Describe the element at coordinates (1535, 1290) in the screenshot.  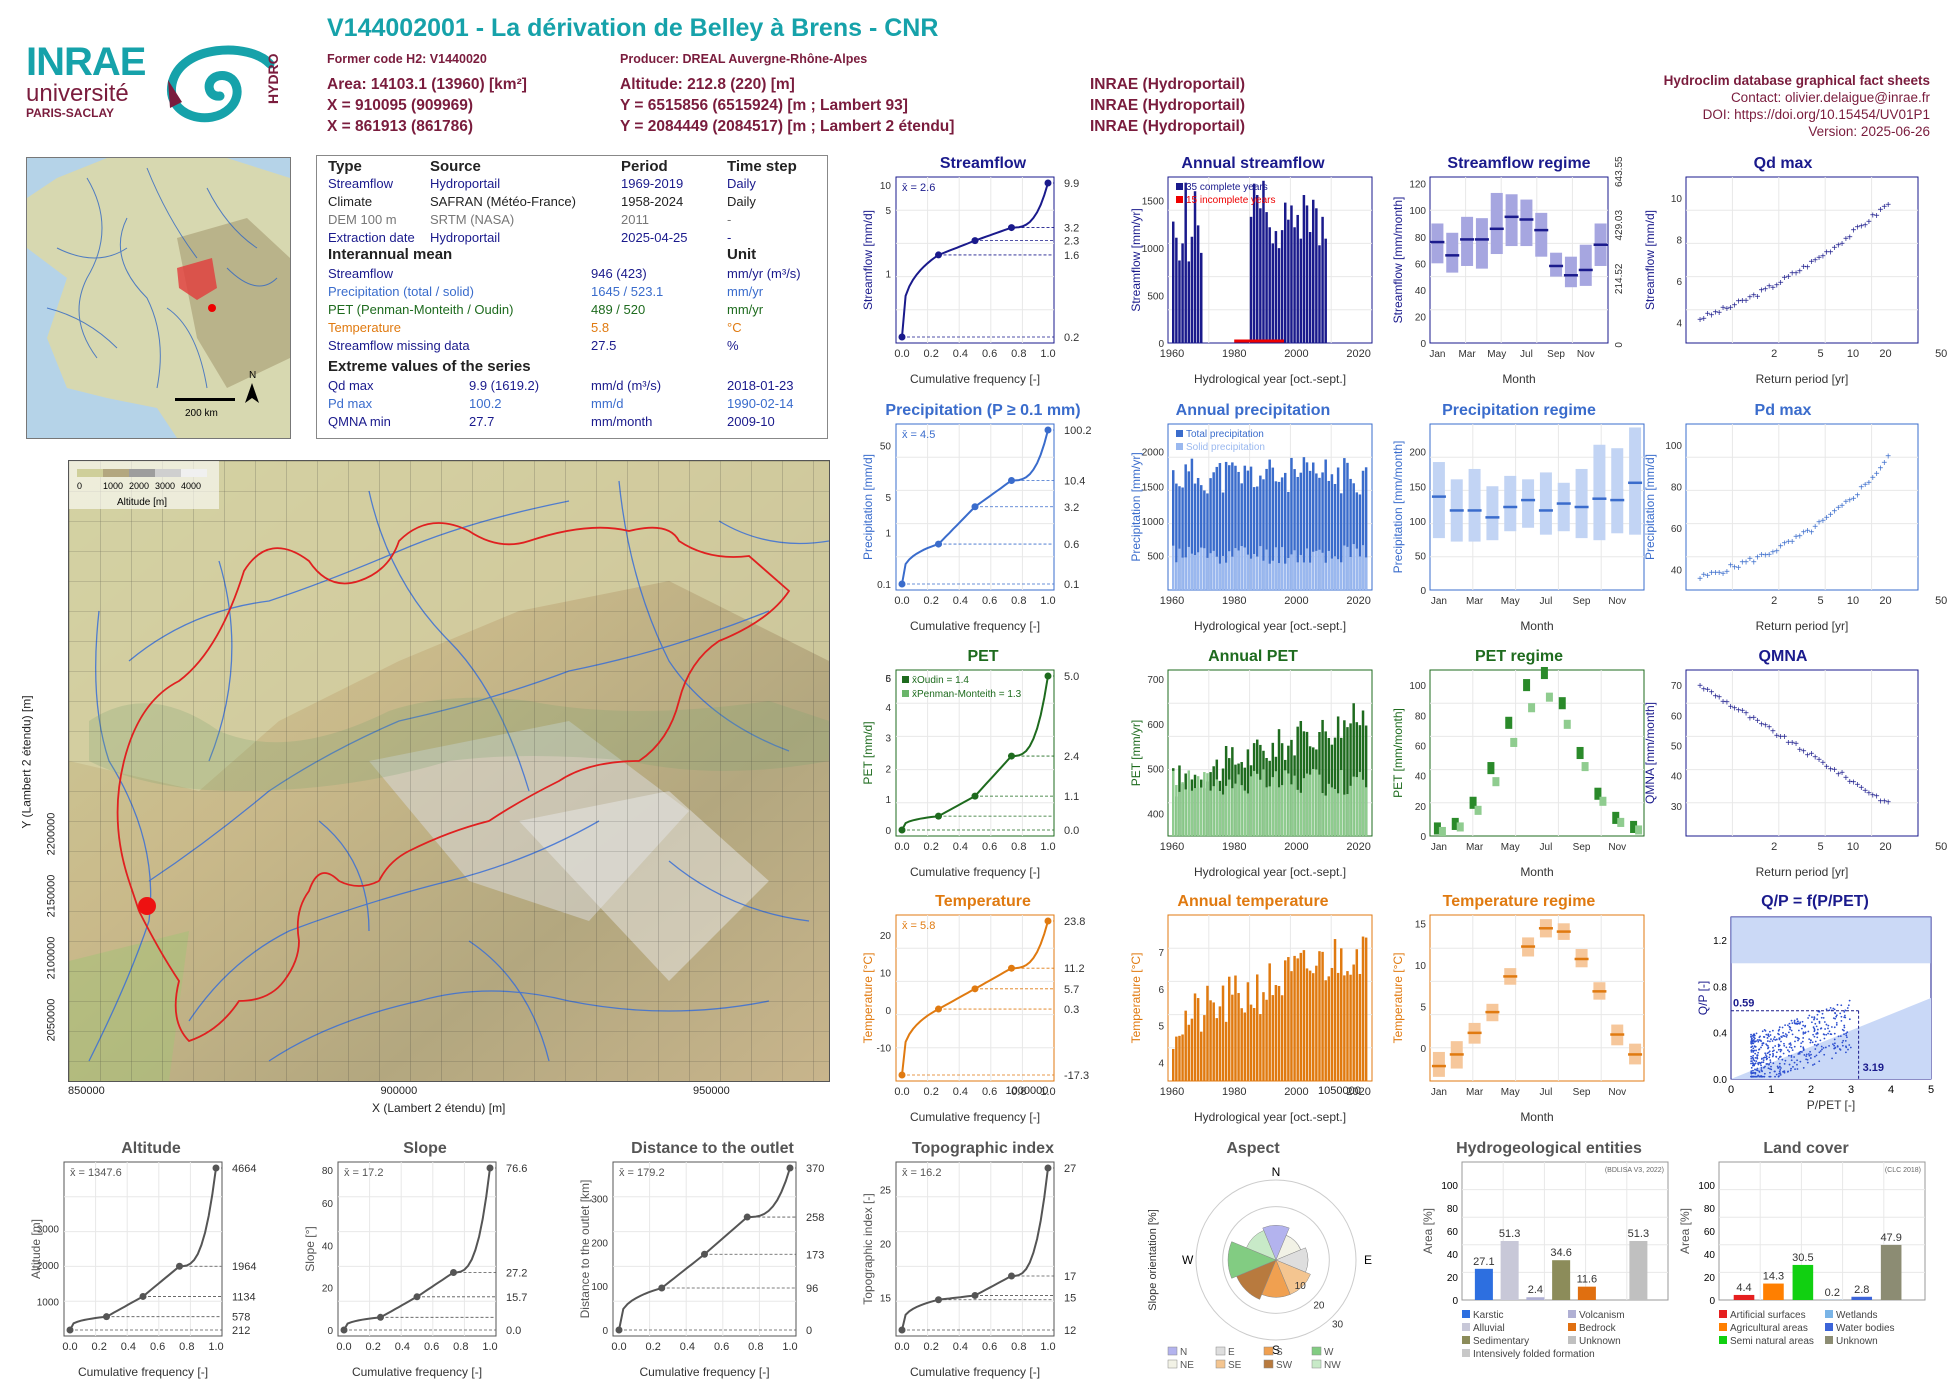
I see `bar-value-label: 2.4` at that location.